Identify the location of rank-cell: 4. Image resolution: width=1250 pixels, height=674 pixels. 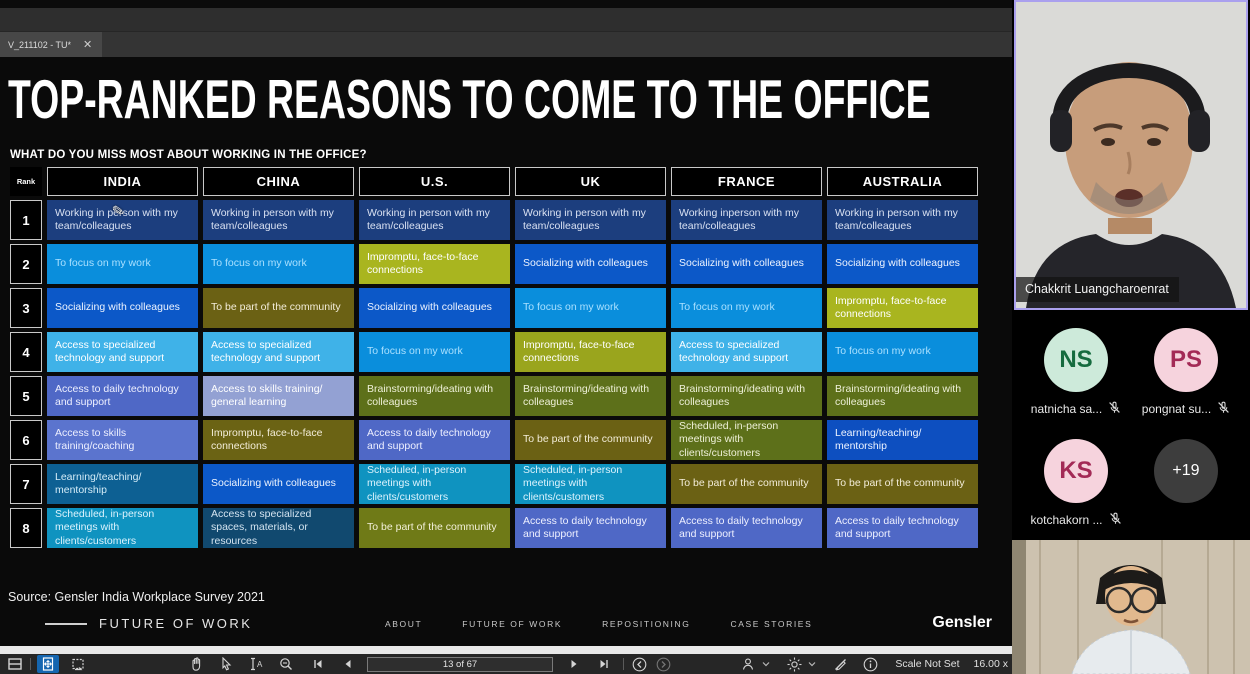
(26, 352).